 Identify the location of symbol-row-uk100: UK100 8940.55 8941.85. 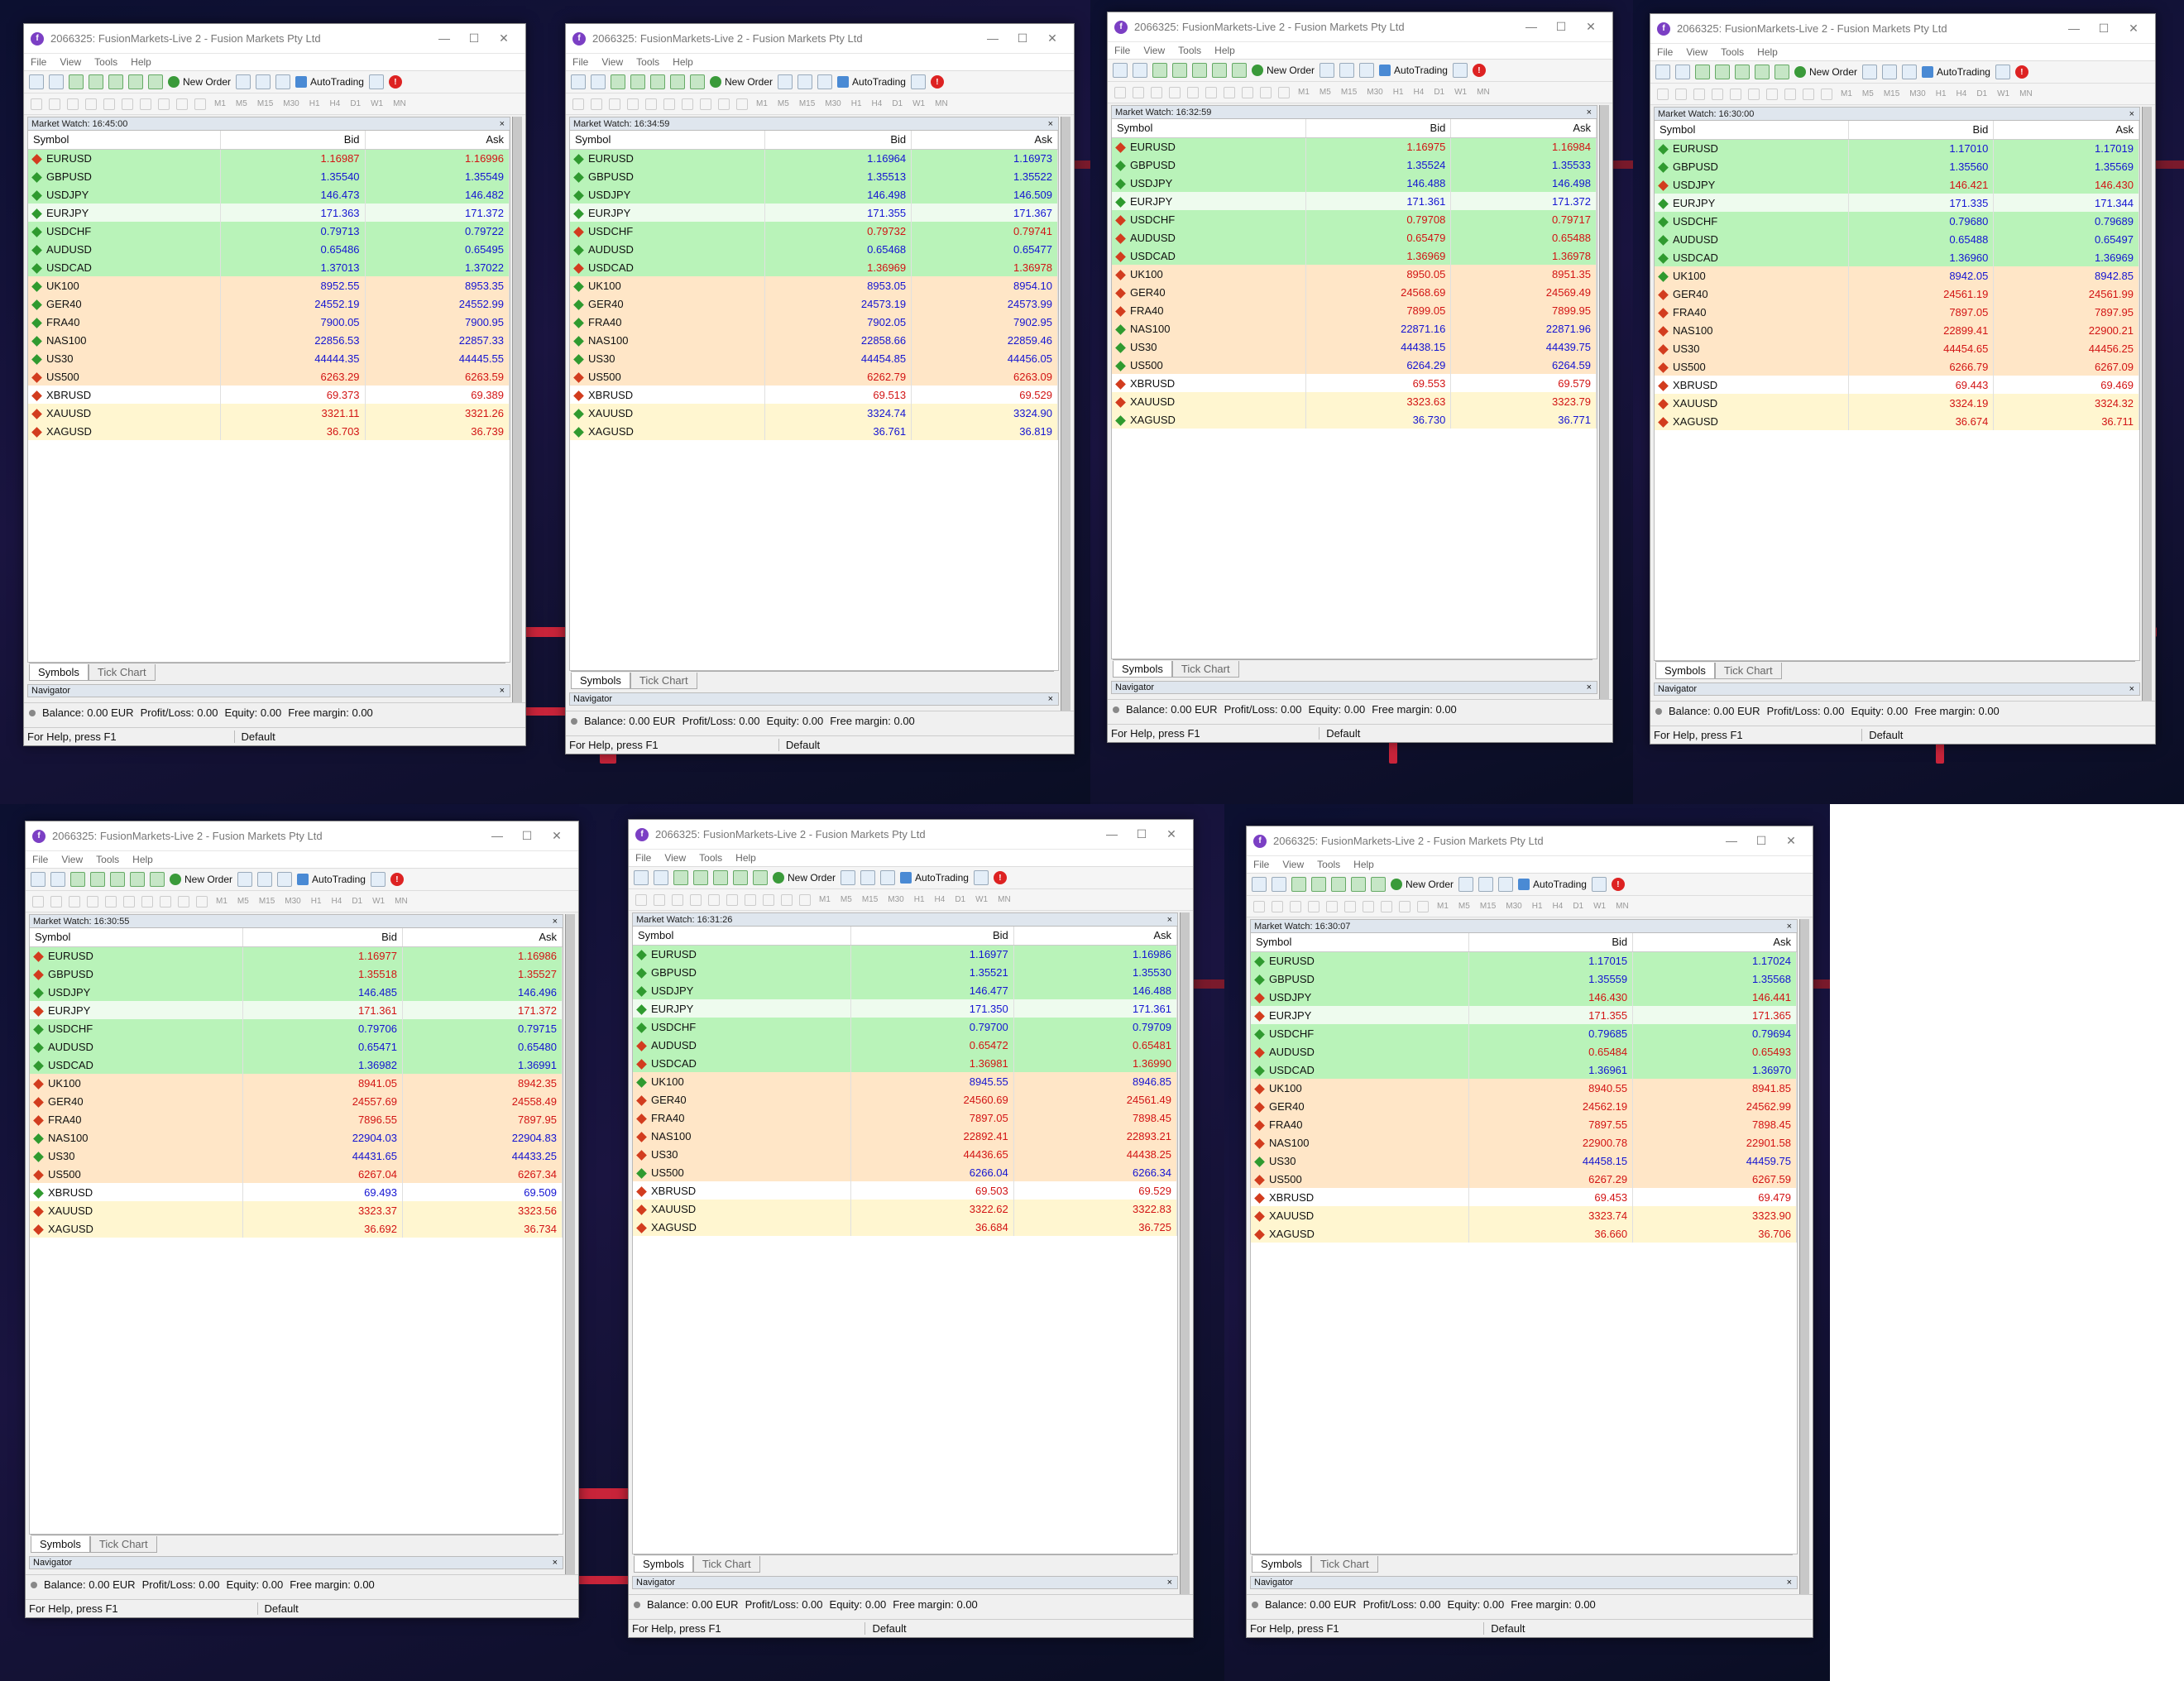
(1524, 1088).